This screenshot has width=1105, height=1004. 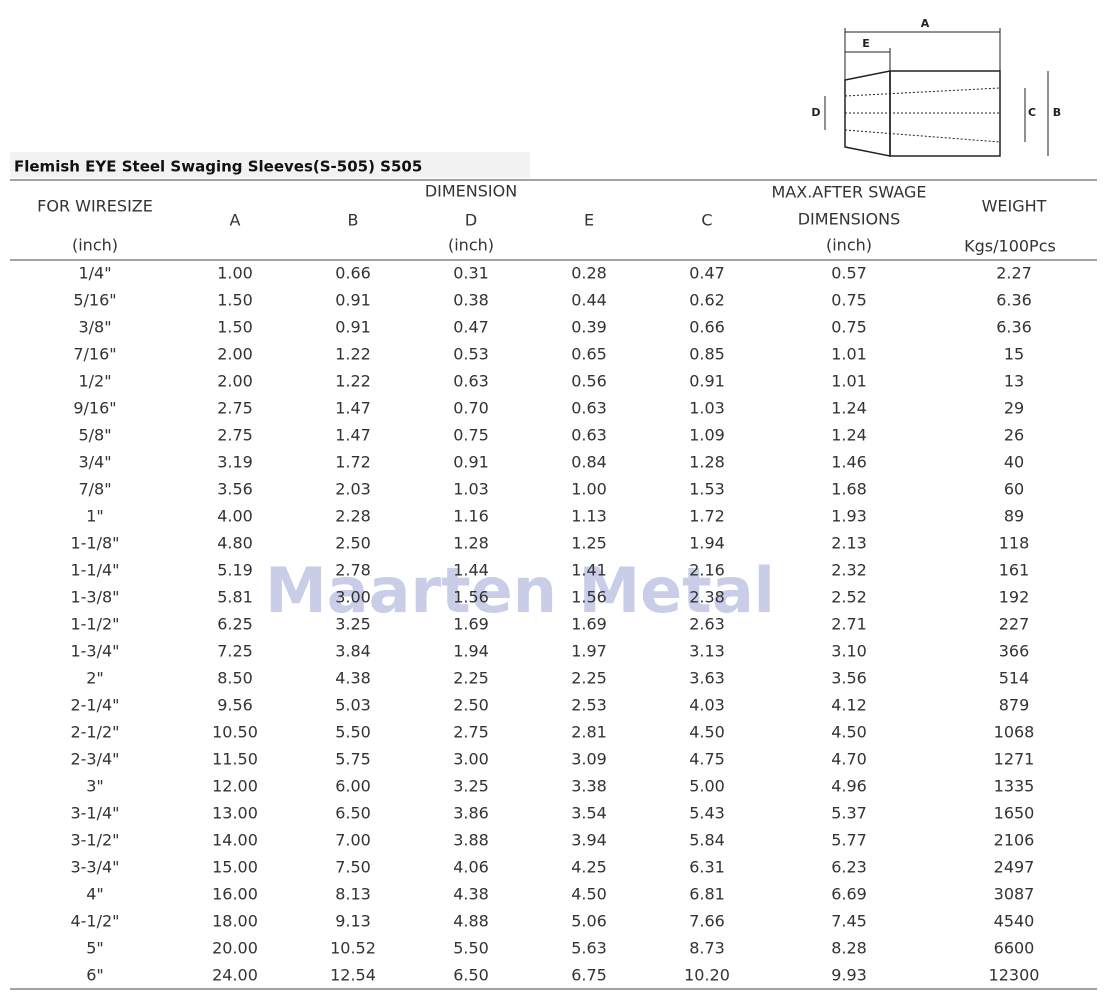 What do you see at coordinates (589, 759) in the screenshot?
I see `cell: 3.09` at bounding box center [589, 759].